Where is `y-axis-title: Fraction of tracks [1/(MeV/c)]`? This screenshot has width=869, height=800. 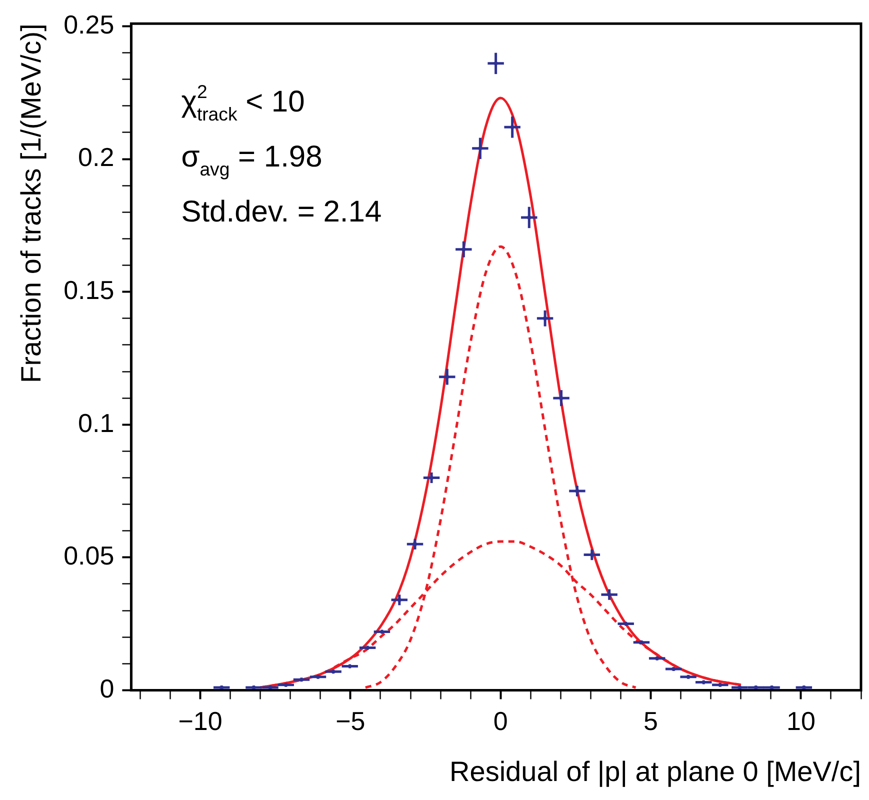 y-axis-title: Fraction of tracks [1/(MeV/c)] is located at coordinates (31, 204).